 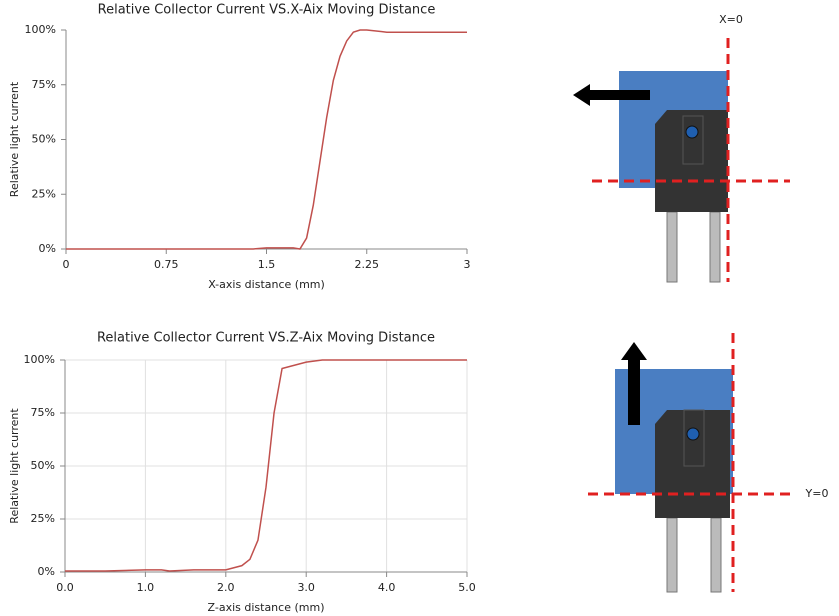 What do you see at coordinates (166, 264) in the screenshot?
I see `x-tick-label: 0.75` at bounding box center [166, 264].